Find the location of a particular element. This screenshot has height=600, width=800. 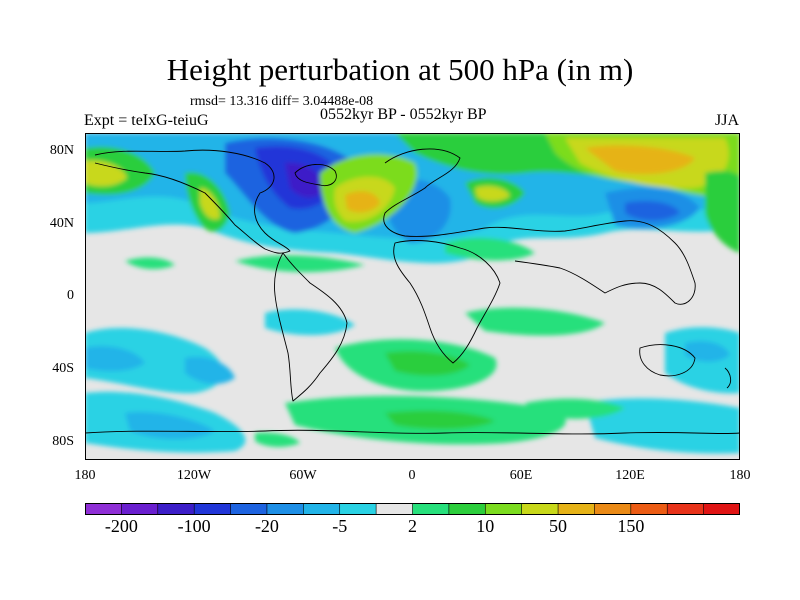

colorbar-label: -20 is located at coordinates (266, 526).